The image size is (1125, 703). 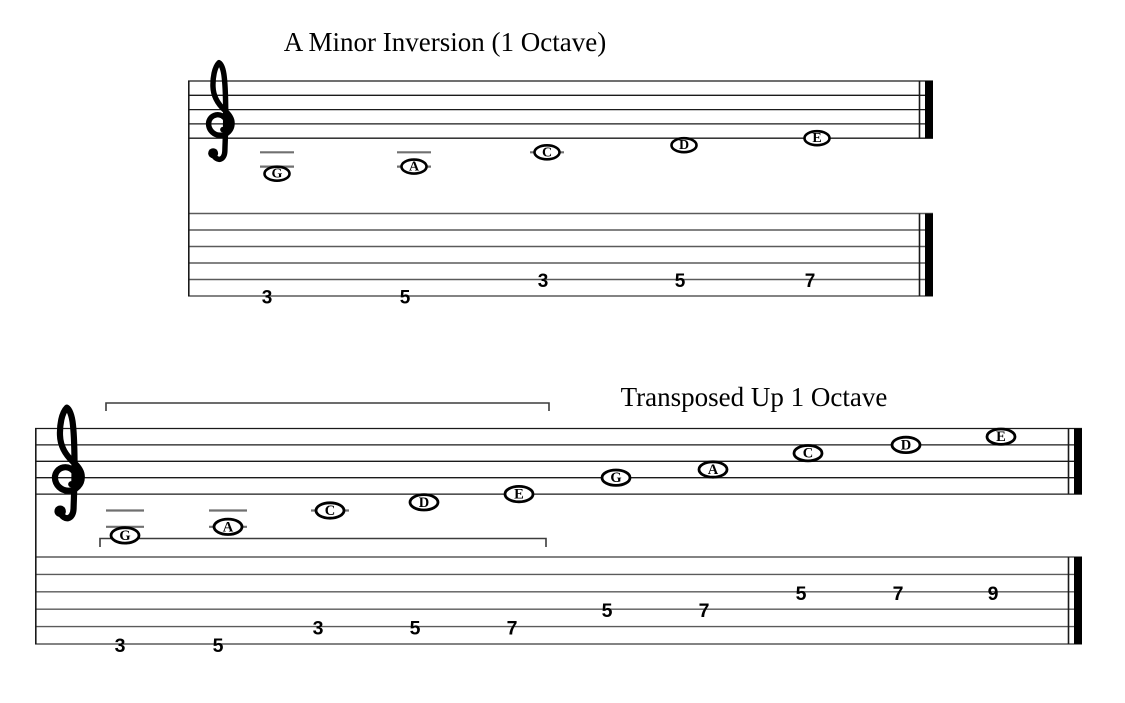 What do you see at coordinates (323, 542) in the screenshot?
I see `octave-bracket-bottom` at bounding box center [323, 542].